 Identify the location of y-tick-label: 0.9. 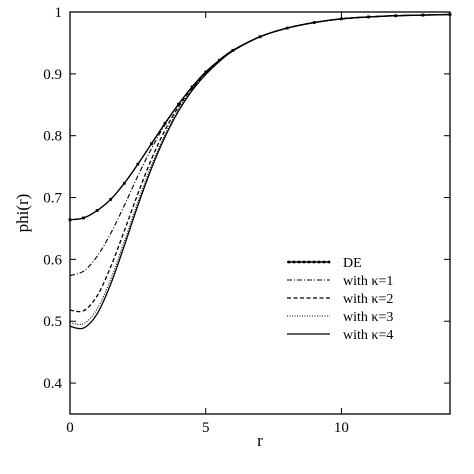
(52, 75).